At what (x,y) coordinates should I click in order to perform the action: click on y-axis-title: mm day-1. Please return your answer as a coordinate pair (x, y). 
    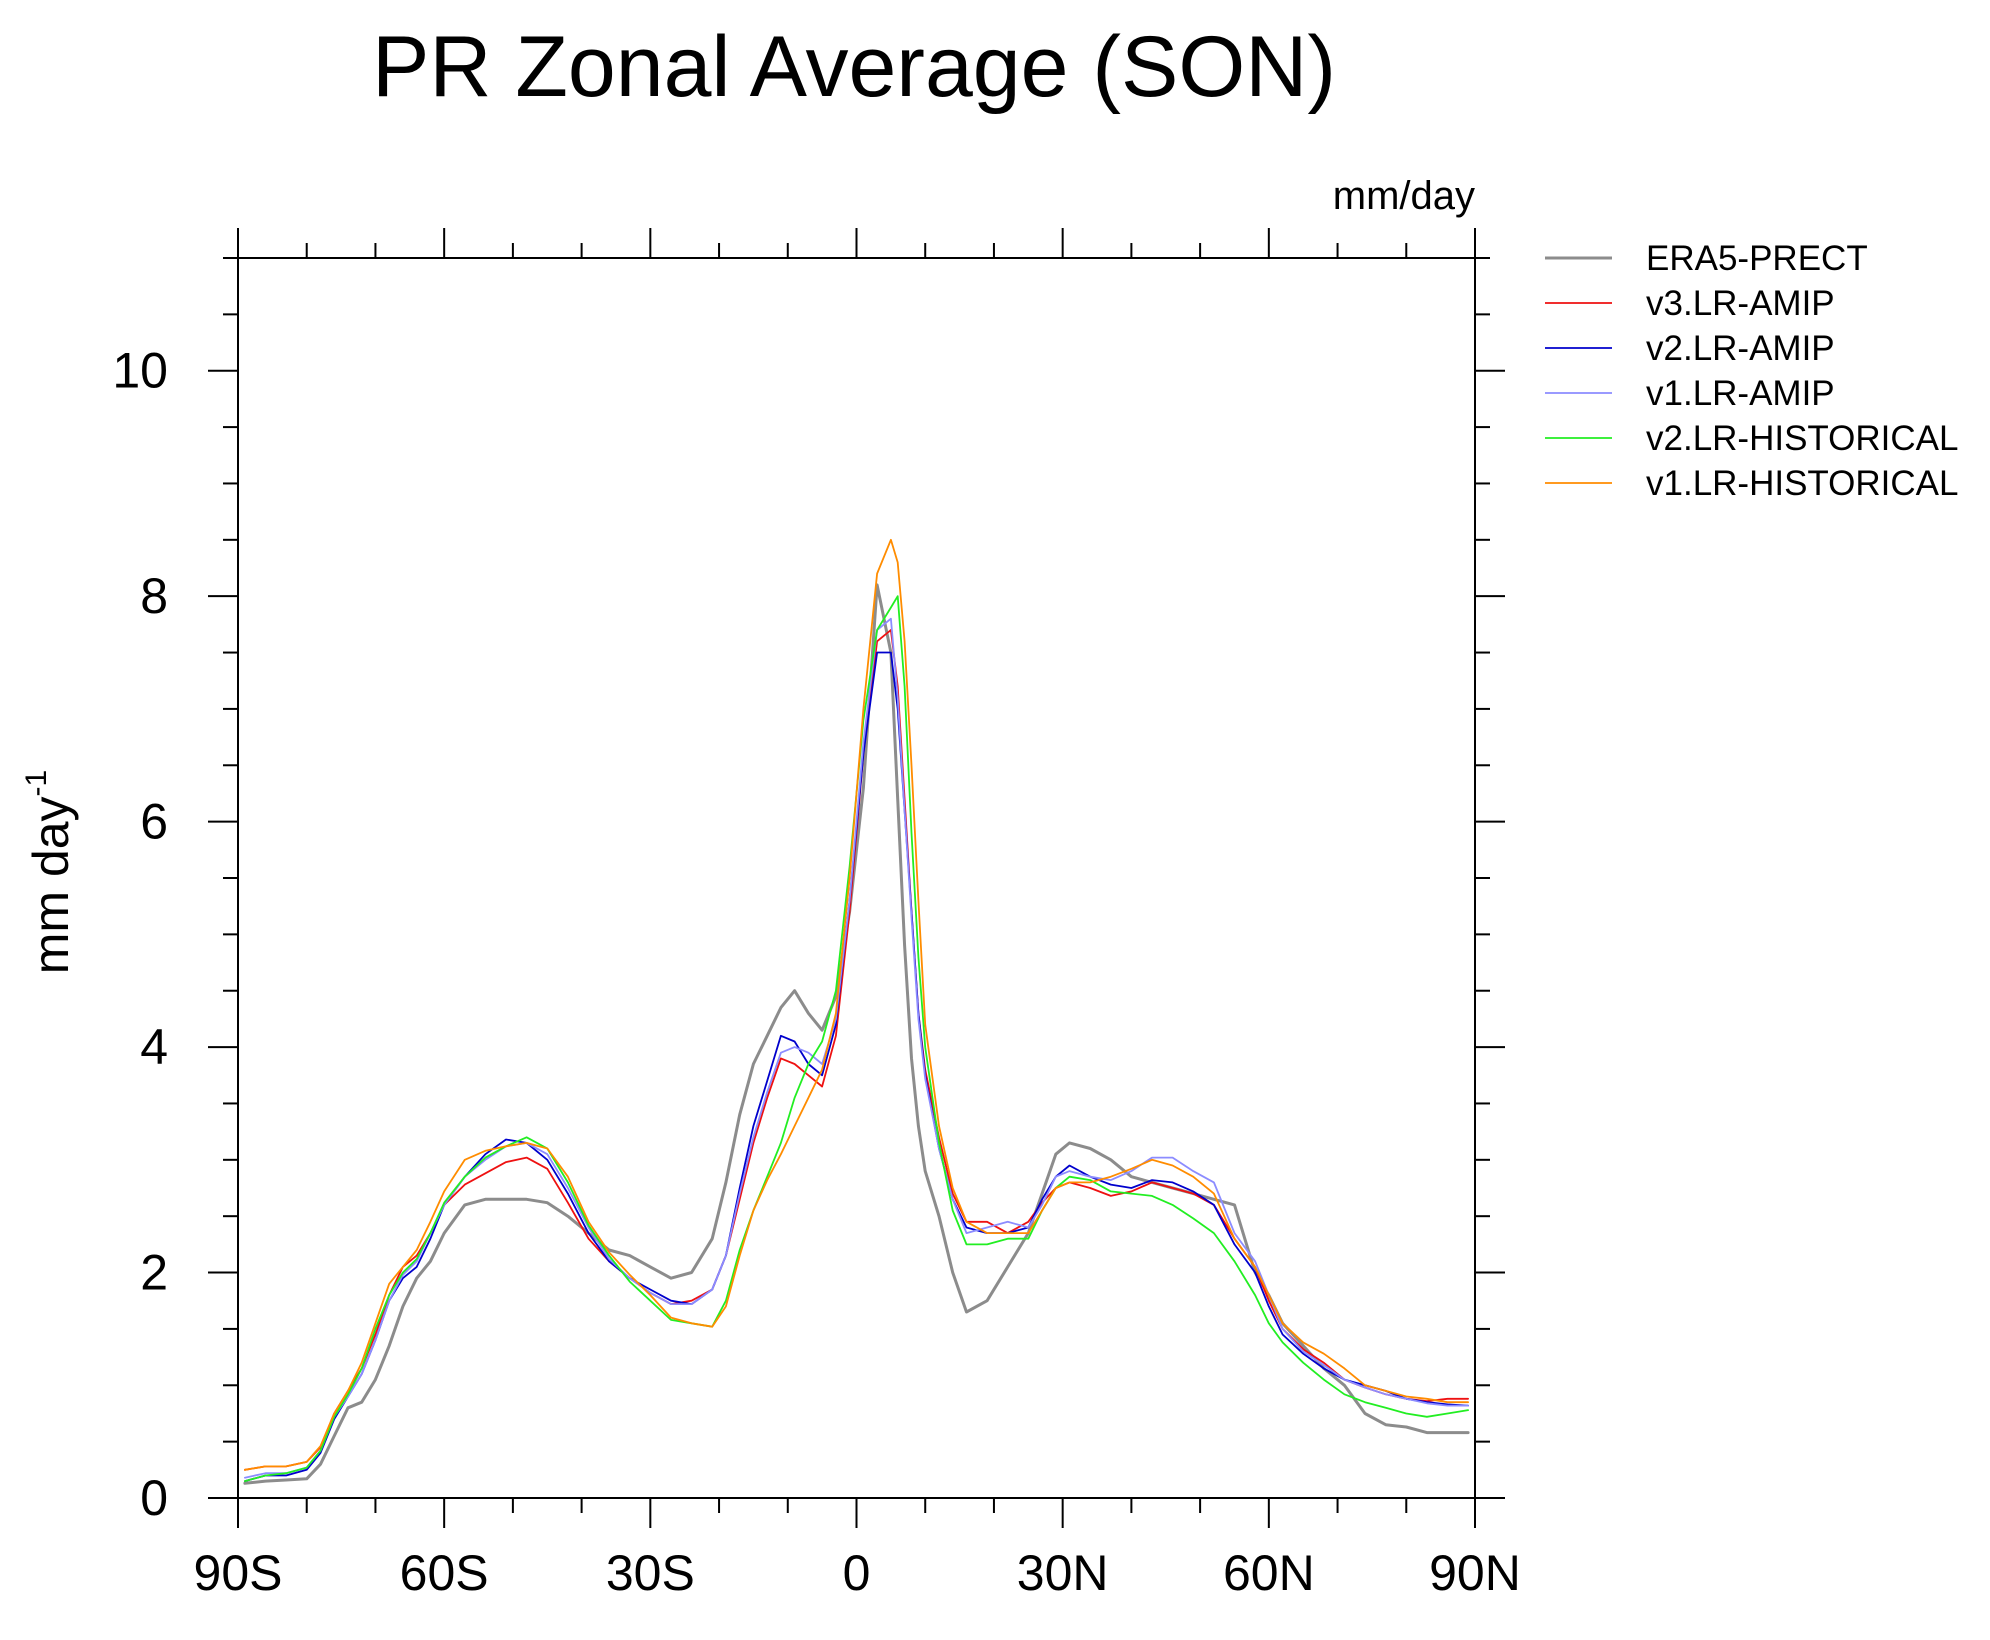
    Looking at the image, I should click on (49, 872).